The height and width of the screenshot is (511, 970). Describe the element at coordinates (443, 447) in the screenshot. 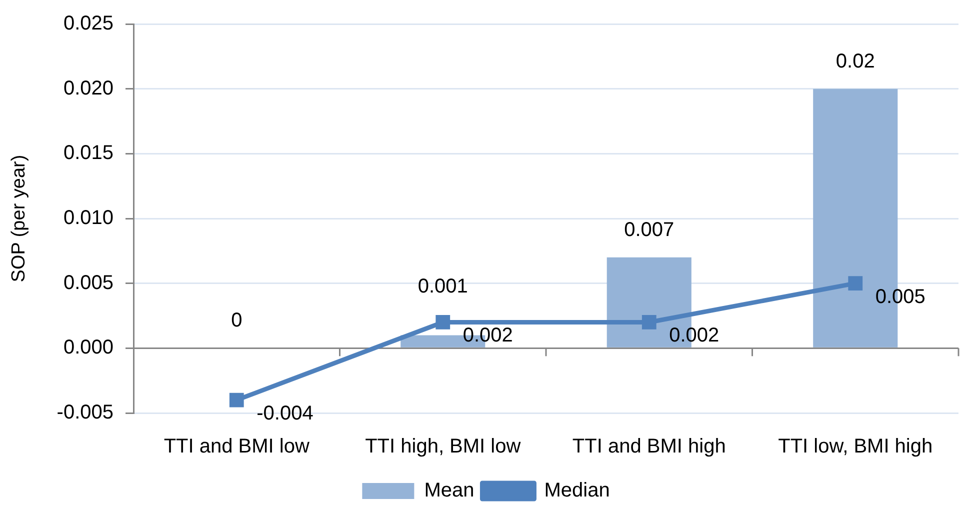

I see `x-tick-label: TTI high, BMI low` at that location.